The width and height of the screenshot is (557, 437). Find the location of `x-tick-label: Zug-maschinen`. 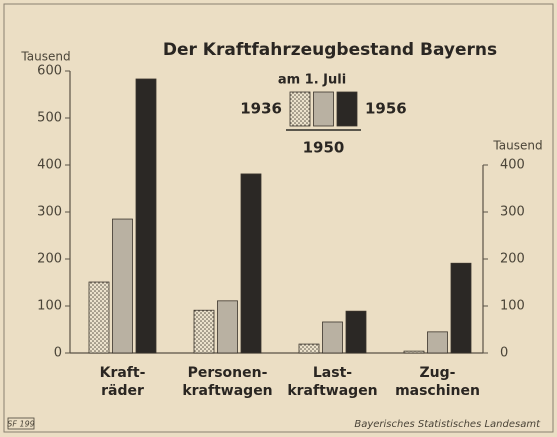

x-tick-label: Zug-maschinen is located at coordinates (437, 382).